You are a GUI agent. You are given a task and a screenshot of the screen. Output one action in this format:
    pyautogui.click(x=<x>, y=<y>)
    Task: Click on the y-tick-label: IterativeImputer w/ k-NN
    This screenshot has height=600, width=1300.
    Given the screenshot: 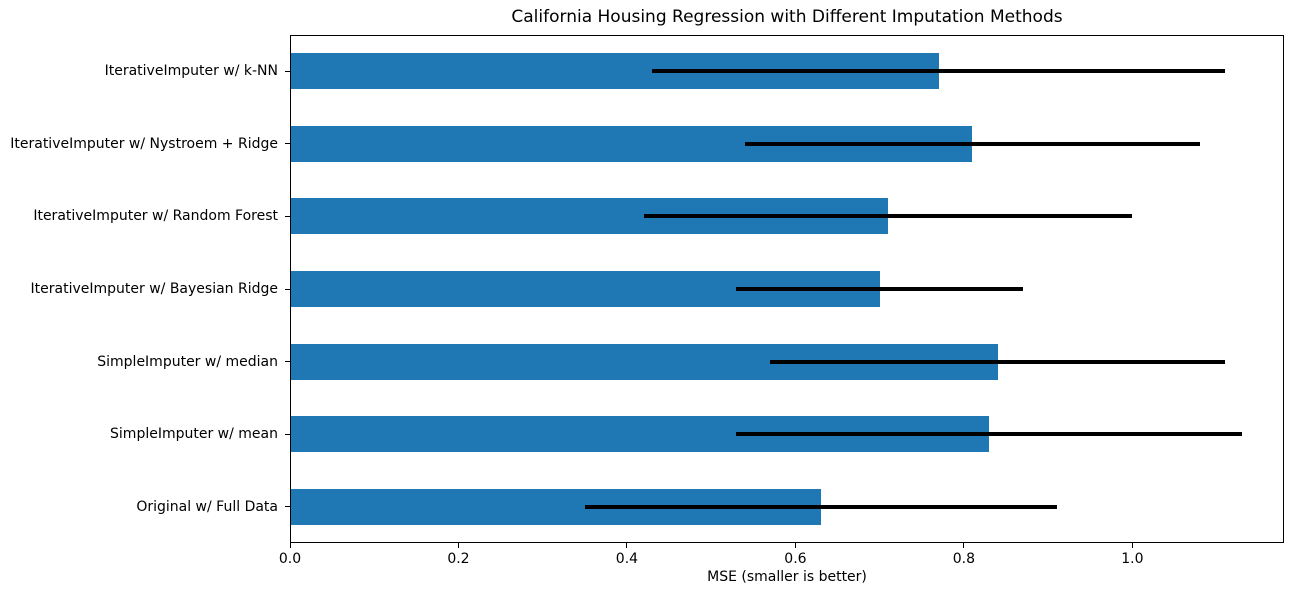 What is the action you would take?
    pyautogui.click(x=191, y=71)
    